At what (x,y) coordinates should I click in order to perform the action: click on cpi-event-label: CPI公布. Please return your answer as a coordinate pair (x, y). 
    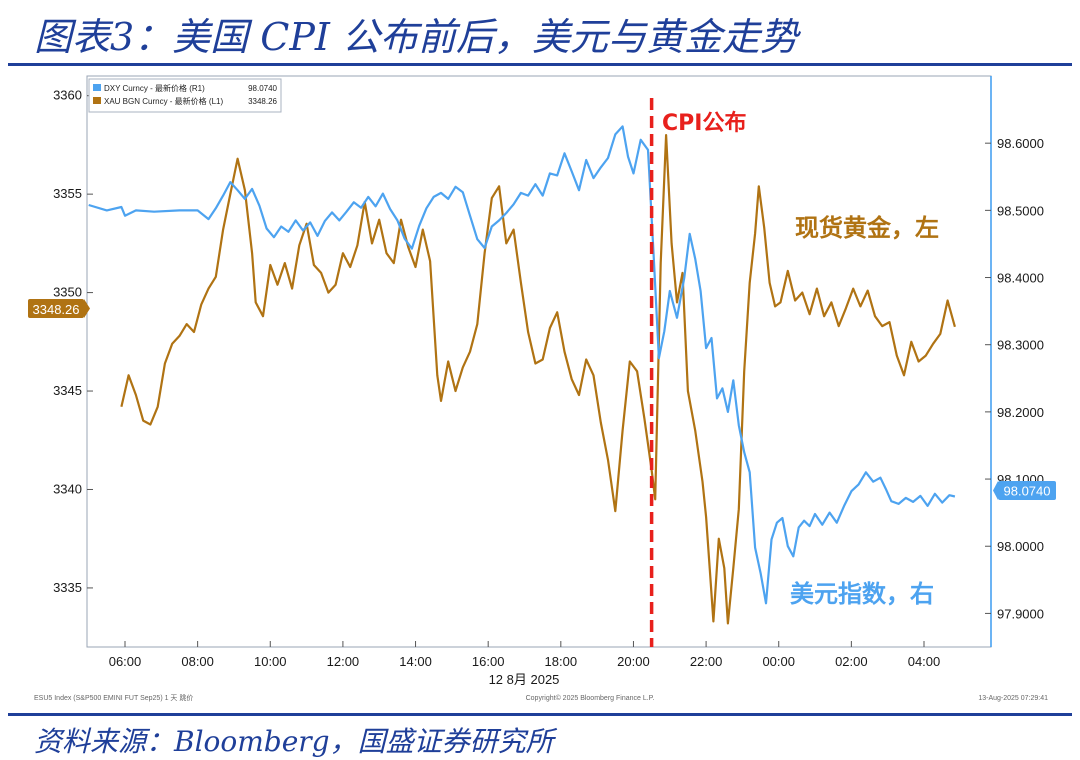
    Looking at the image, I should click on (704, 123).